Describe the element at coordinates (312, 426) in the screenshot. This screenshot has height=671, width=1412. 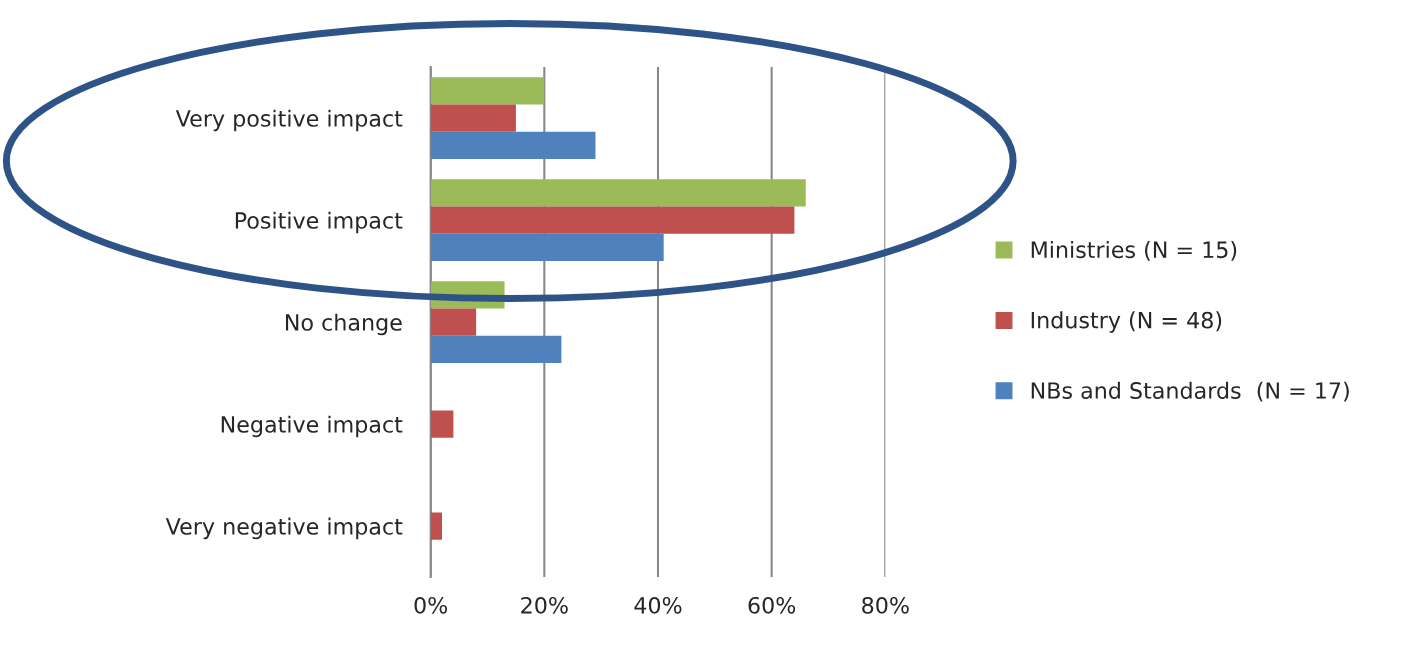
I see `y-tick-label: Negative impact` at that location.